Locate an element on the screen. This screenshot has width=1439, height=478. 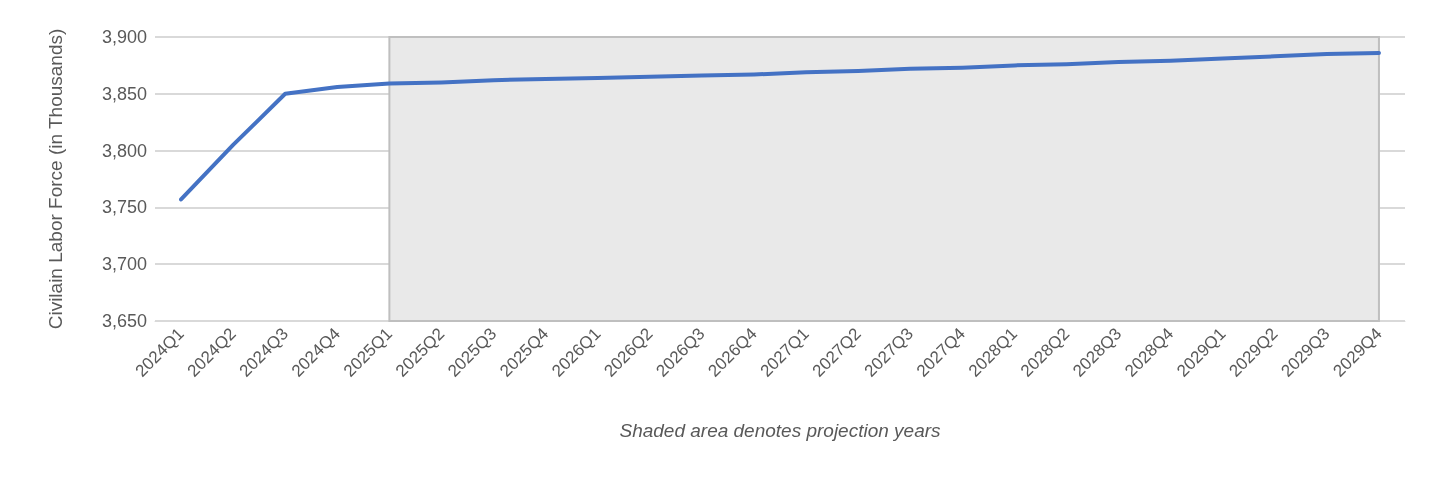
y-tick-label: 3,800 is located at coordinates (124, 150).